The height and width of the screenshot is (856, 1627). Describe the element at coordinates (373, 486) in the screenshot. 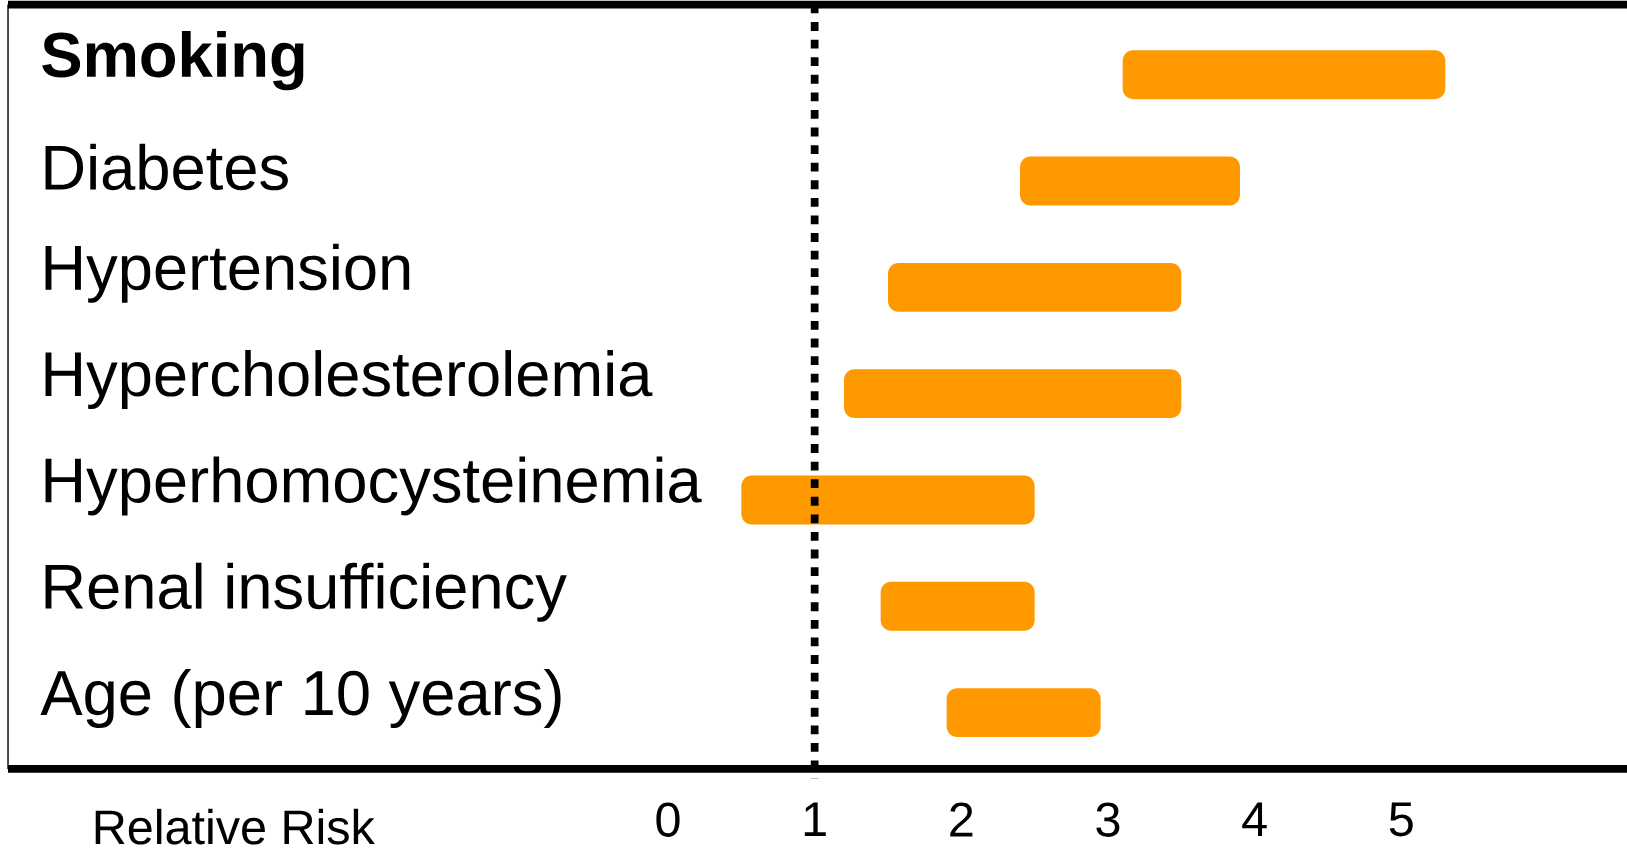

I see `y-tick-label: Hyperhomocysteinemia` at that location.